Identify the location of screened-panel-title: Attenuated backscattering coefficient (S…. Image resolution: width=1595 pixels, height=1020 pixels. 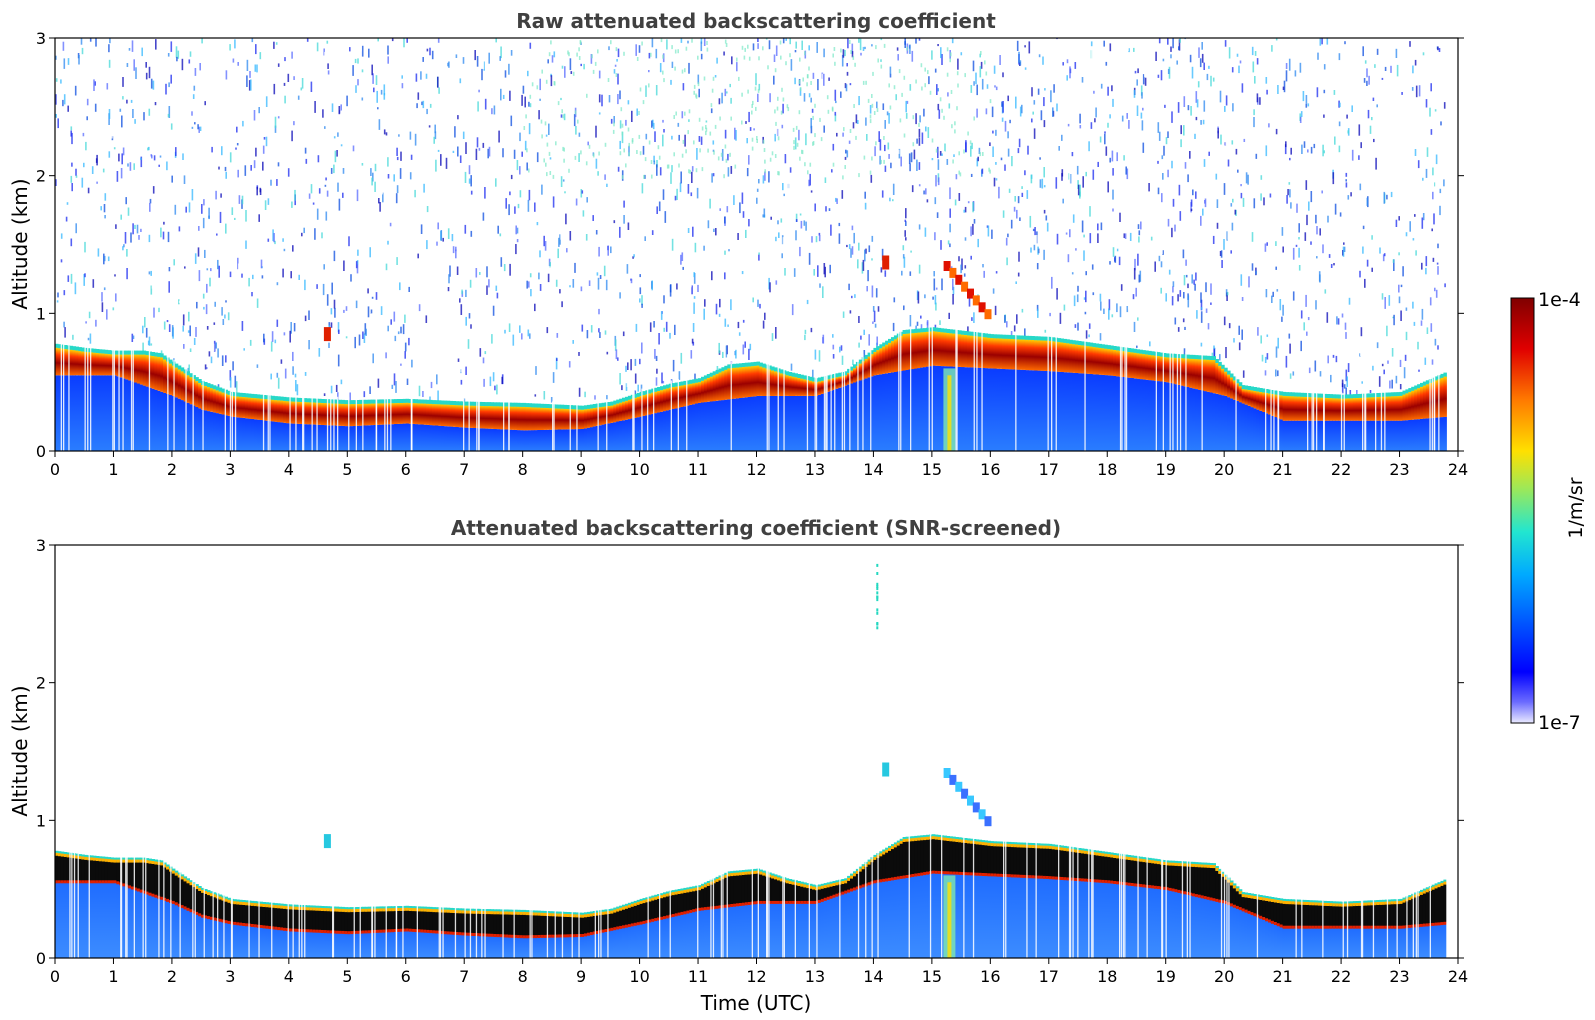
(756, 528).